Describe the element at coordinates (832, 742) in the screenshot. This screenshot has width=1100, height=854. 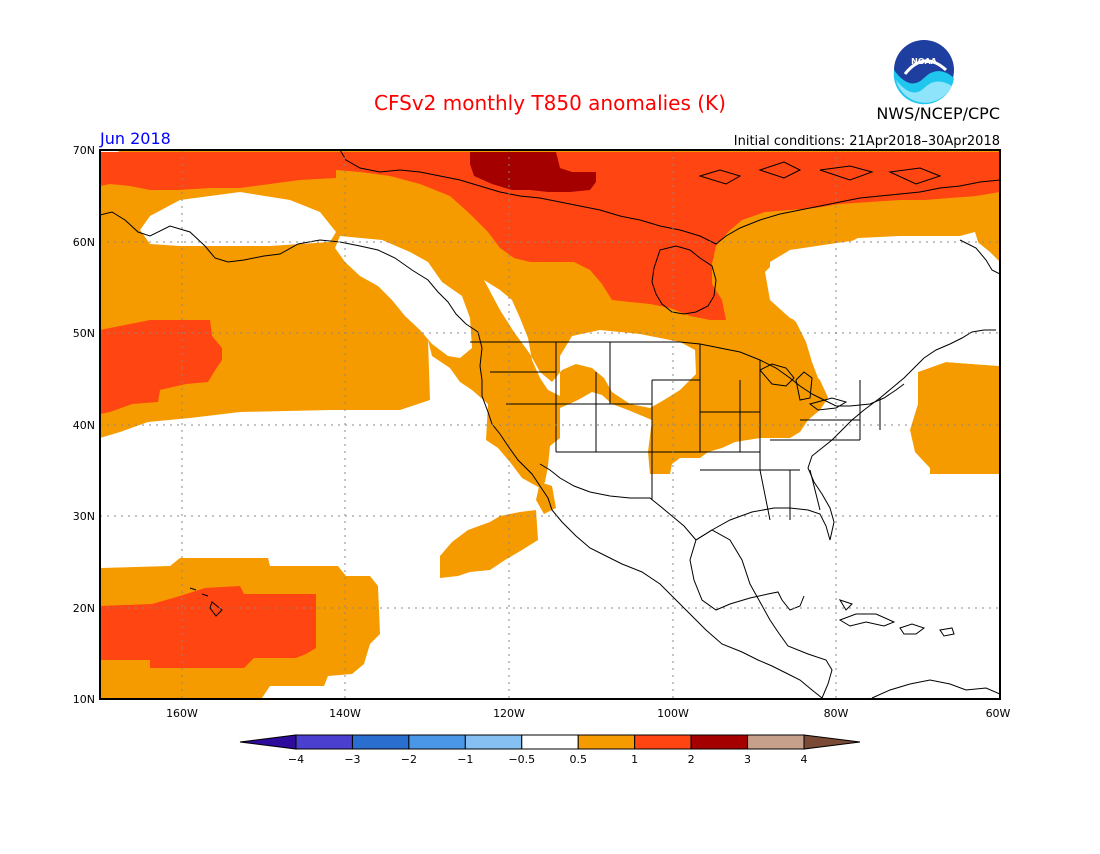
I see `colorbar-arrow-high` at that location.